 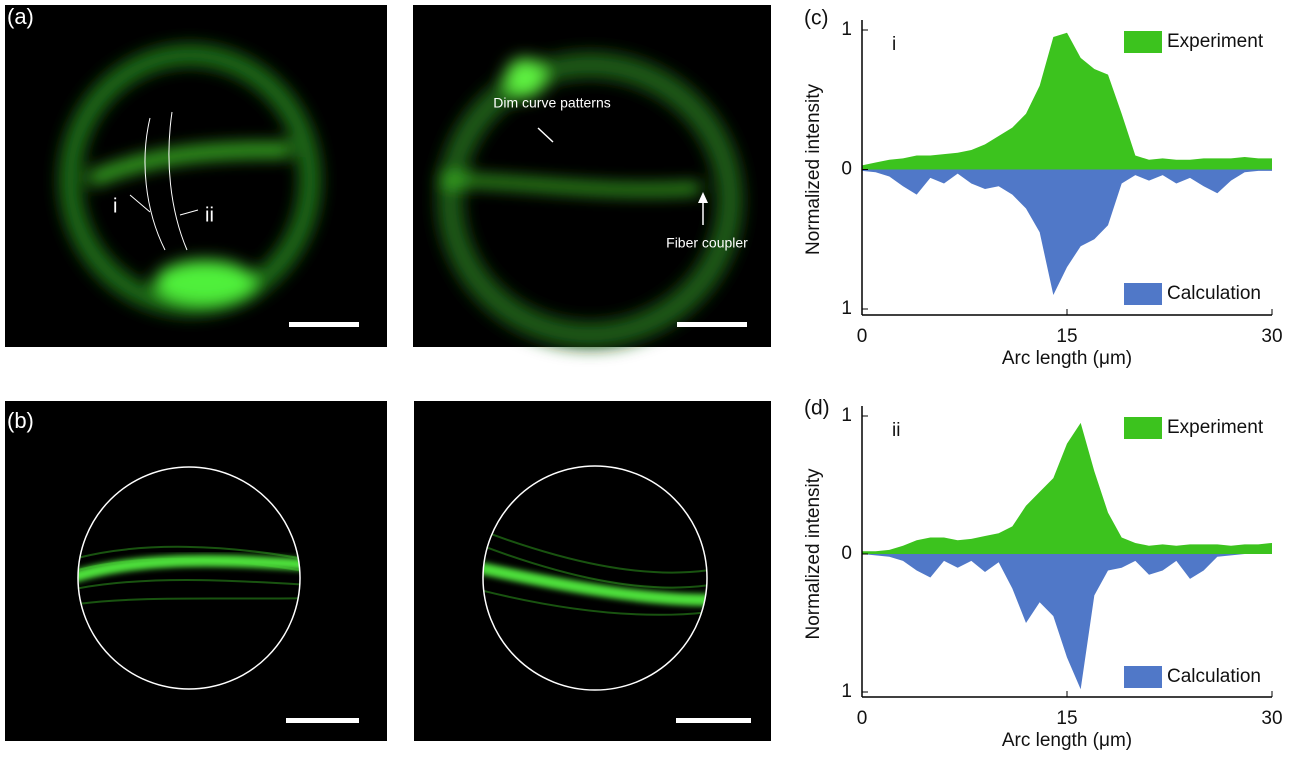 What do you see at coordinates (20, 420) in the screenshot?
I see `panel-label: (b)` at bounding box center [20, 420].